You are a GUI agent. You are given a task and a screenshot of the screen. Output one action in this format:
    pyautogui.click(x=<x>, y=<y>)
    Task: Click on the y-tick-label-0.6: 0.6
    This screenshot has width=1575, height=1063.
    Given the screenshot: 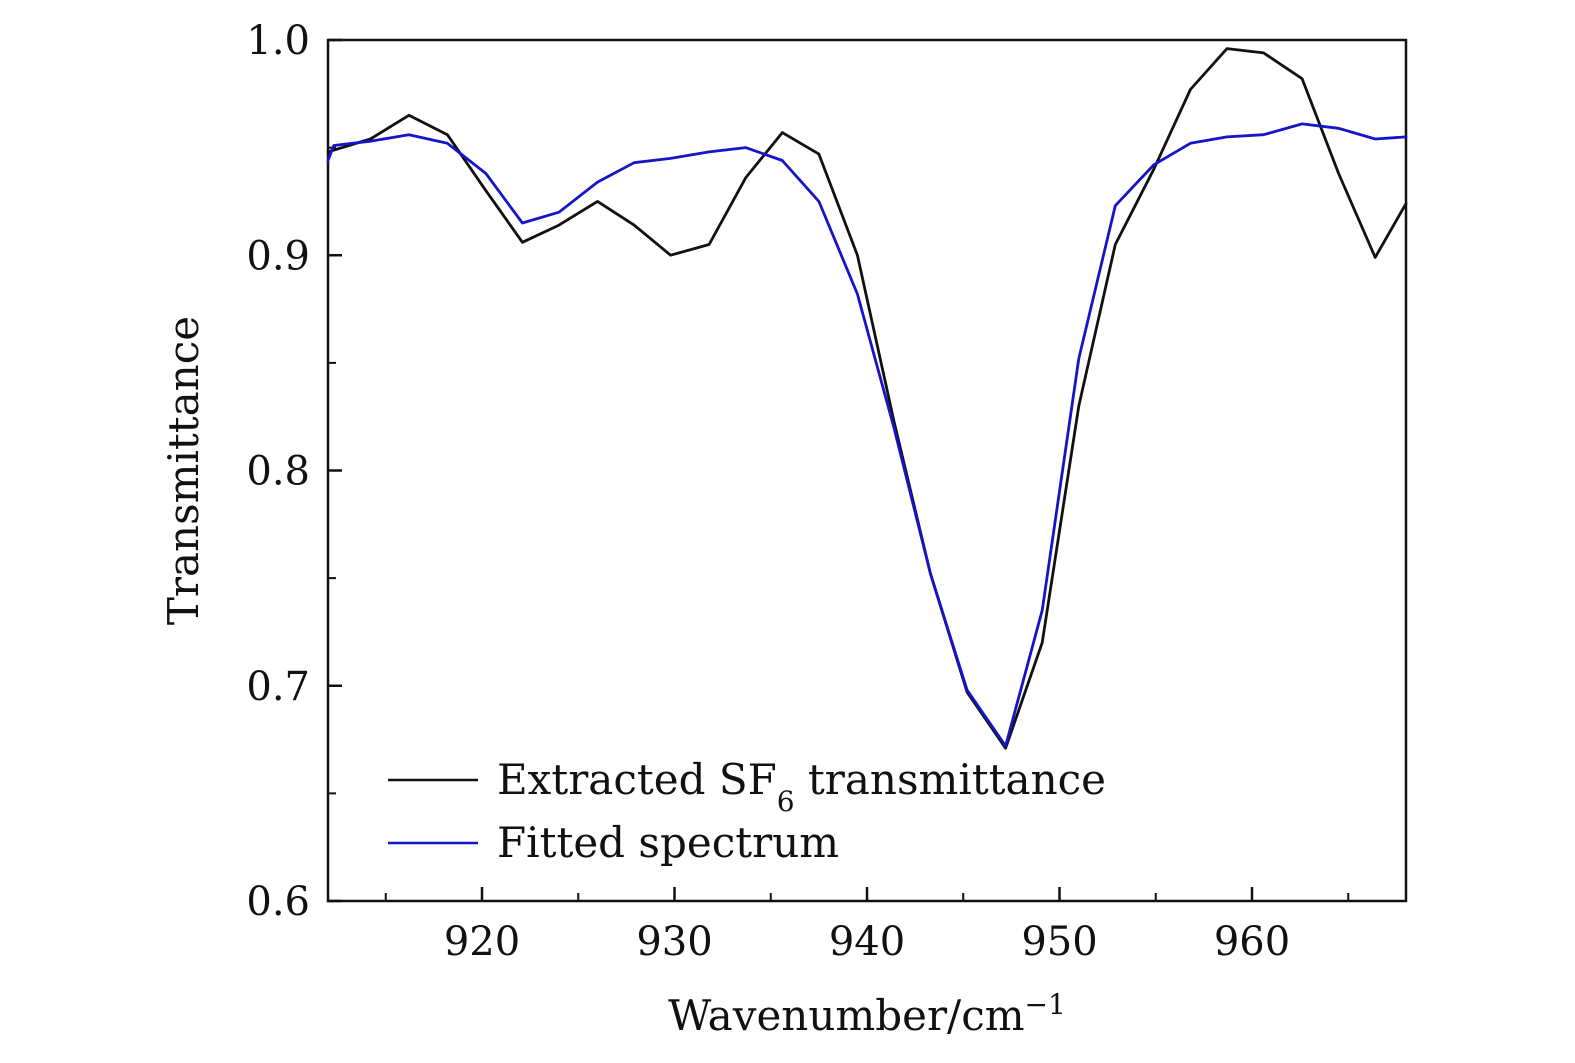 What is the action you would take?
    pyautogui.click(x=278, y=902)
    